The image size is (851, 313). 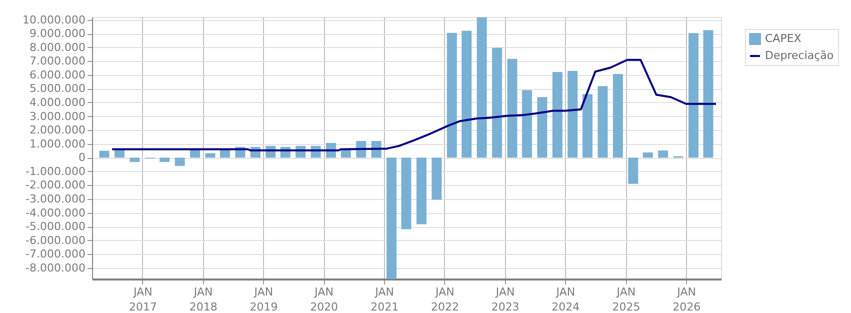 I want to click on x-tick-label: JAN 2024, so click(x=566, y=299).